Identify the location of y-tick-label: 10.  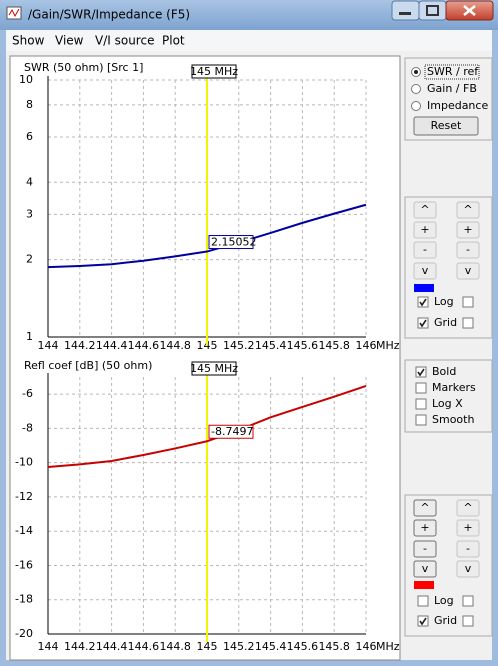
(26, 79).